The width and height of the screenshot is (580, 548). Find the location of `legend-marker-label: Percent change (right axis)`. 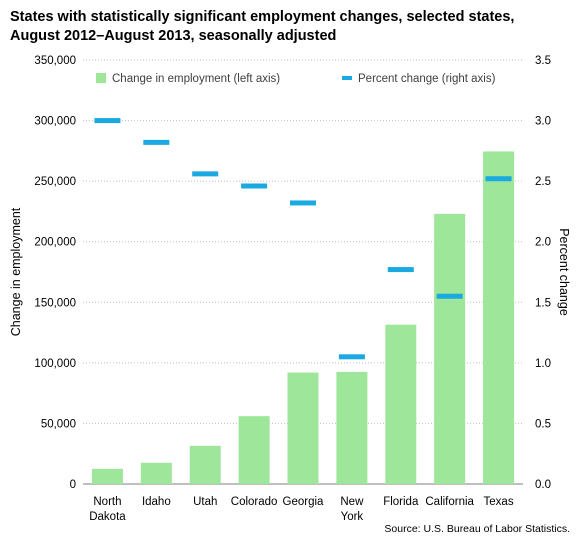

legend-marker-label: Percent change (right axis) is located at coordinates (427, 79).